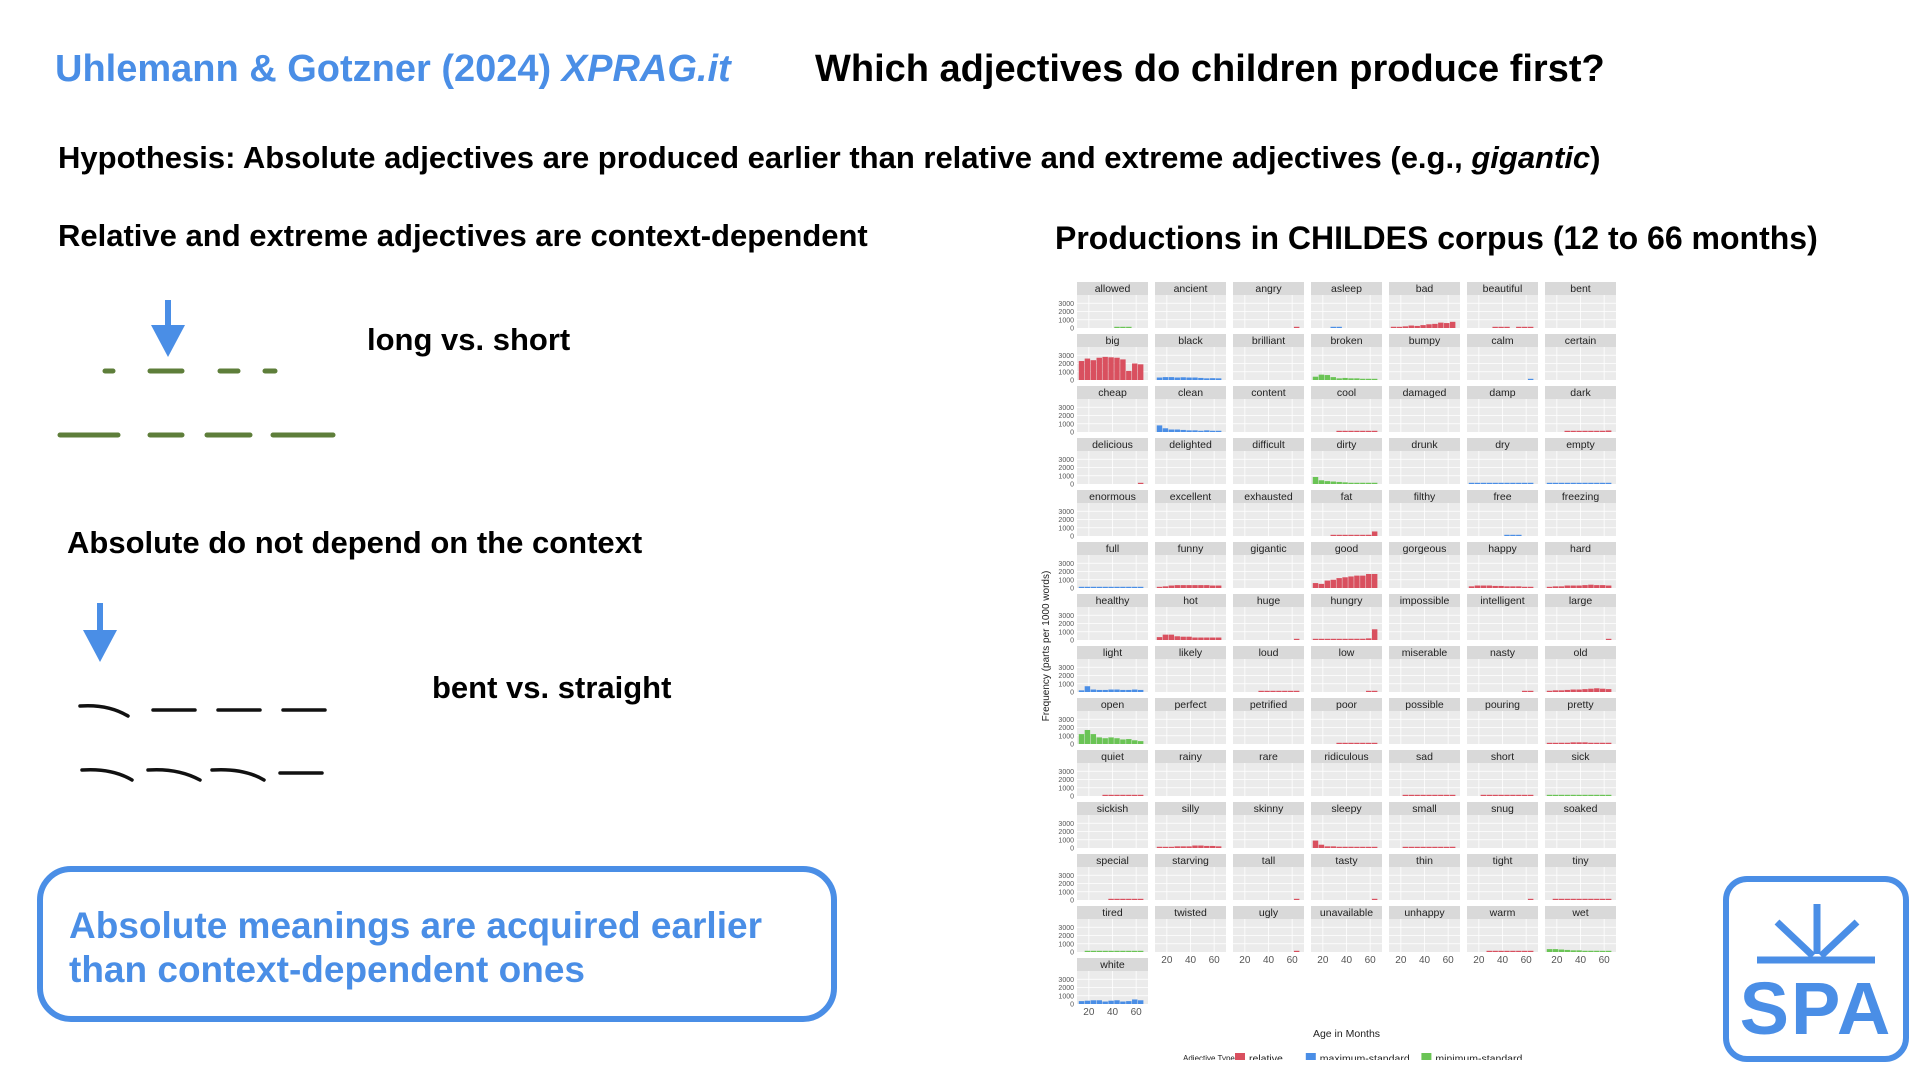 The width and height of the screenshot is (1920, 1080). Describe the element at coordinates (1502, 669) in the screenshot. I see `panel-nasty: nasty` at that location.